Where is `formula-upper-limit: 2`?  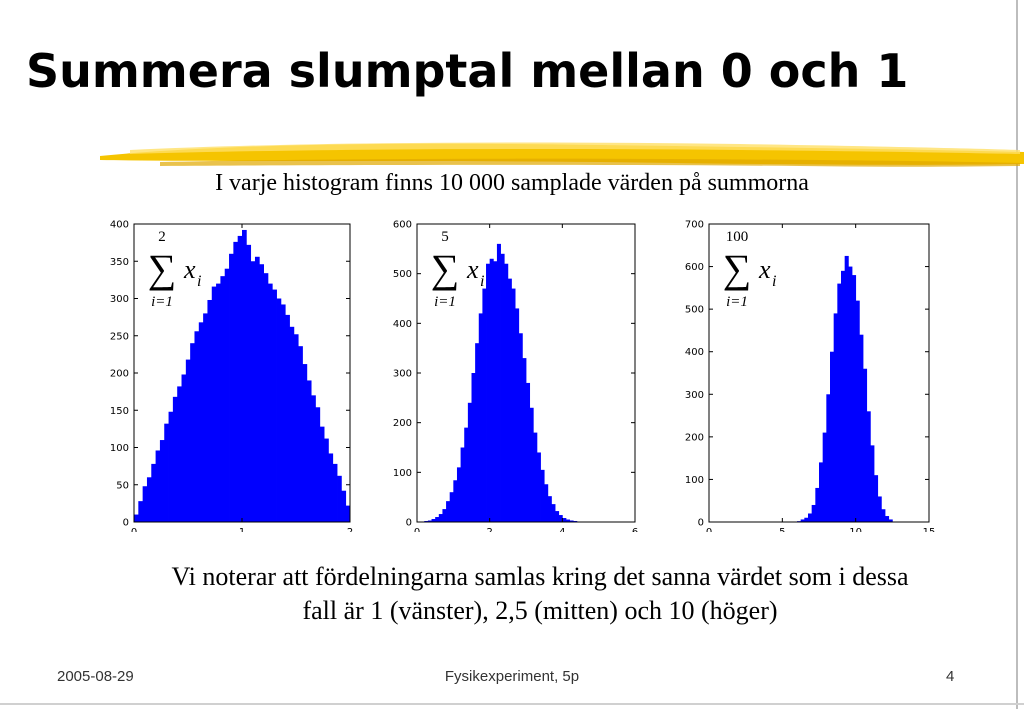
formula-upper-limit: 2 is located at coordinates (162, 237).